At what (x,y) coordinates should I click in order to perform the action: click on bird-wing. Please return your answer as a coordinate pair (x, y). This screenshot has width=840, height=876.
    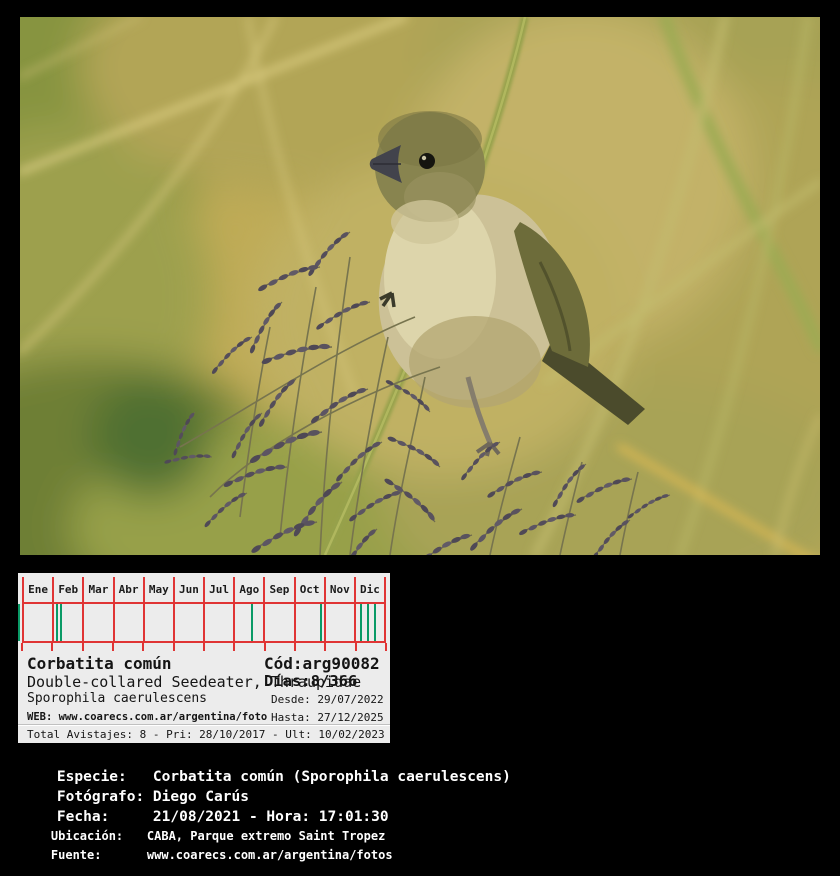
    Looking at the image, I should click on (552, 294).